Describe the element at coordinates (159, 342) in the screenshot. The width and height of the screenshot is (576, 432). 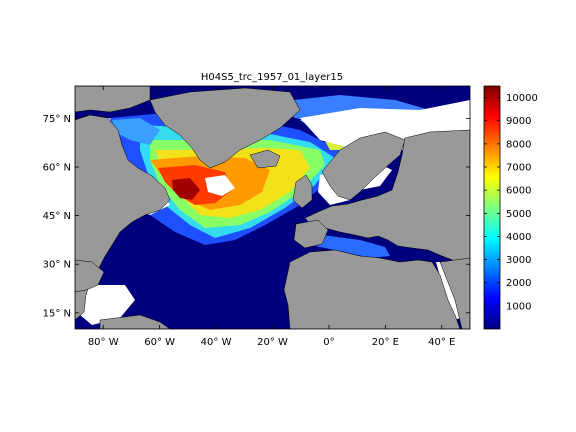
I see `x-tick-label: 60° W` at that location.